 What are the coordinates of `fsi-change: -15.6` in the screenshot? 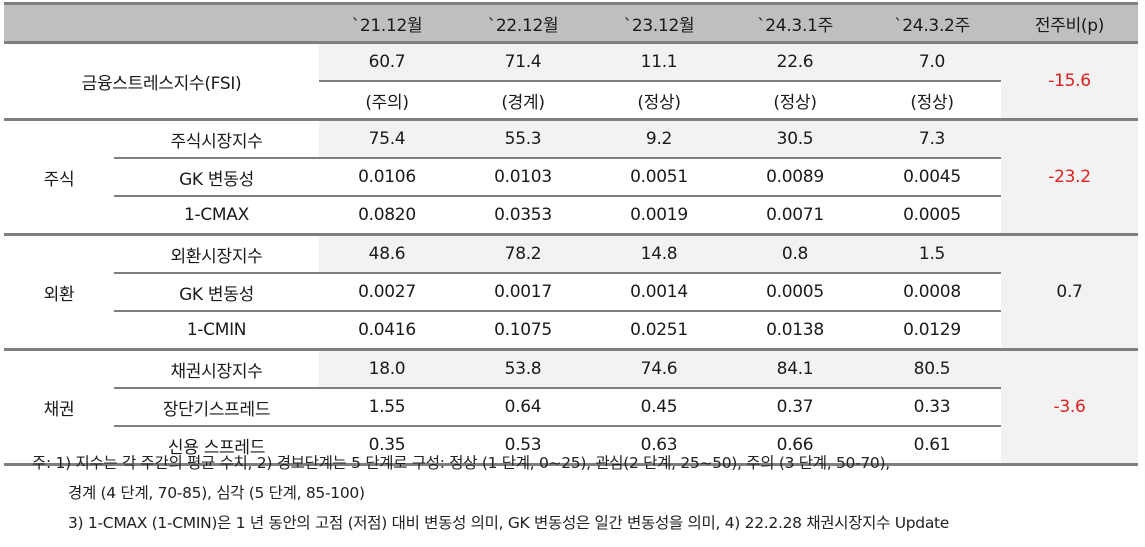 It's located at (1069, 81).